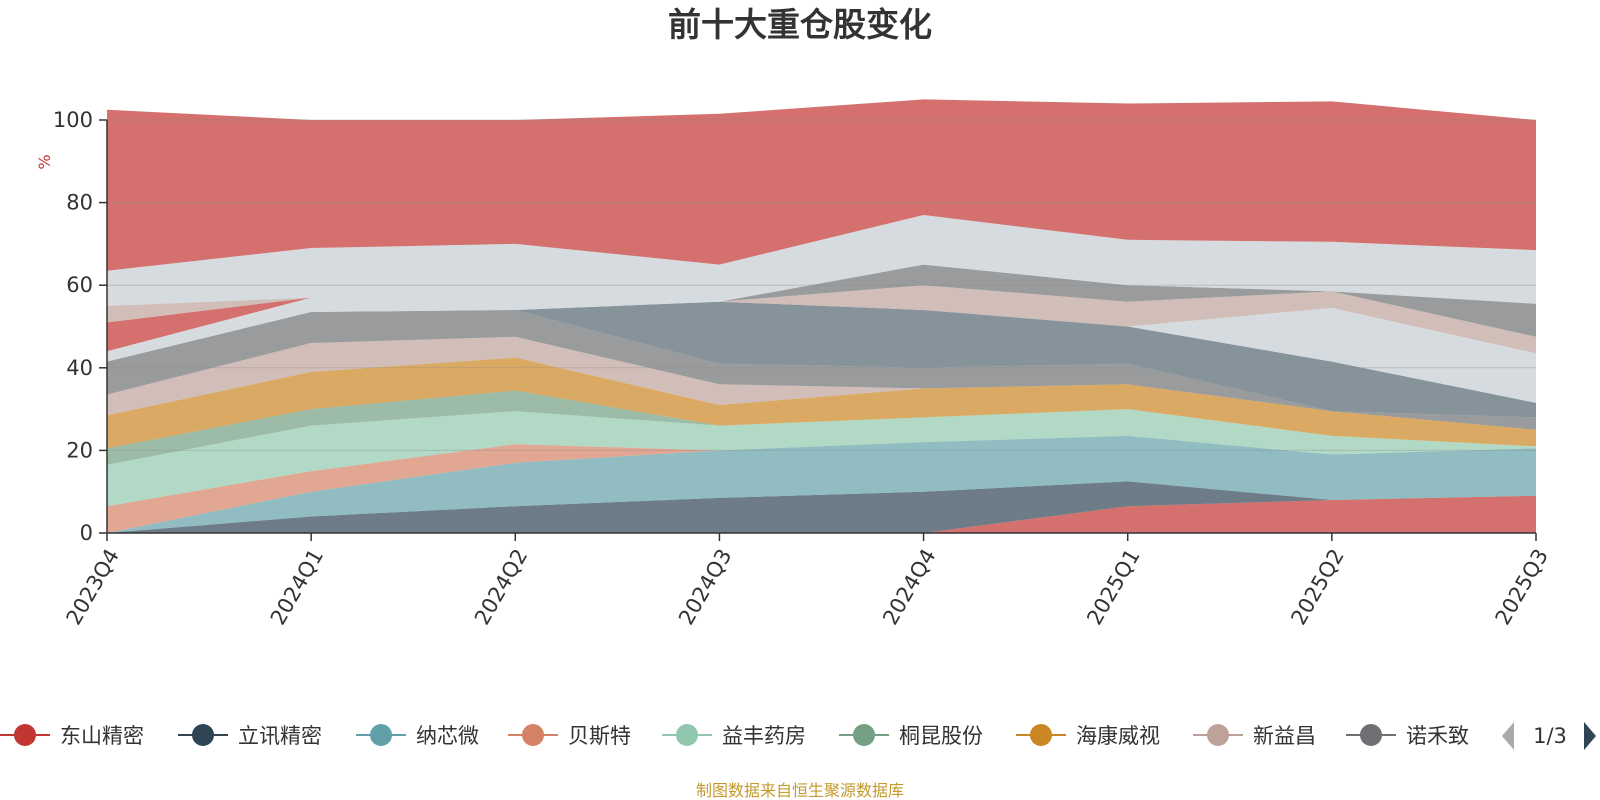 The width and height of the screenshot is (1600, 800). I want to click on legend-label: 诺禾致, so click(1437, 736).